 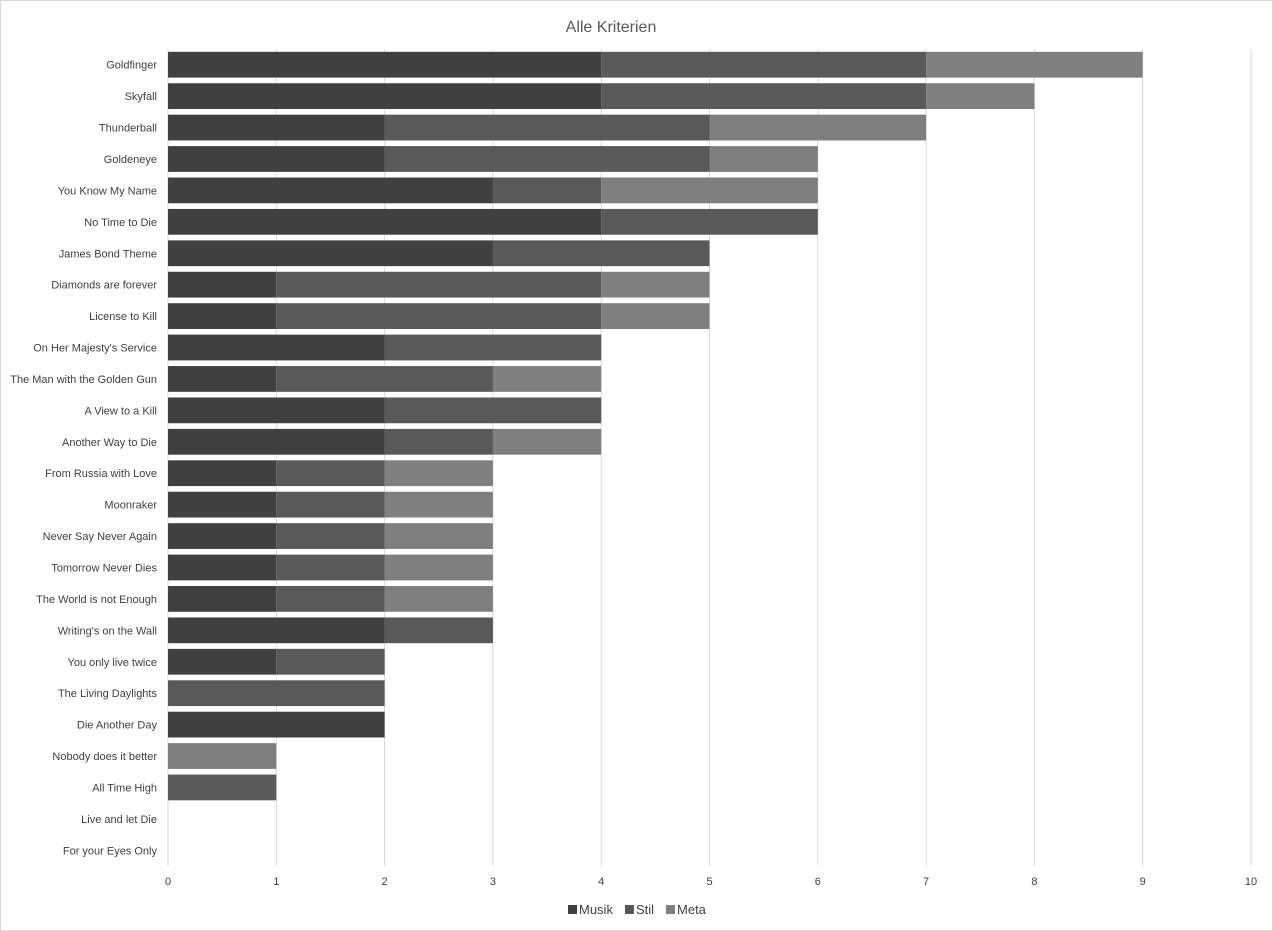 What do you see at coordinates (109, 443) in the screenshot?
I see `category-label: Another Way to Die` at bounding box center [109, 443].